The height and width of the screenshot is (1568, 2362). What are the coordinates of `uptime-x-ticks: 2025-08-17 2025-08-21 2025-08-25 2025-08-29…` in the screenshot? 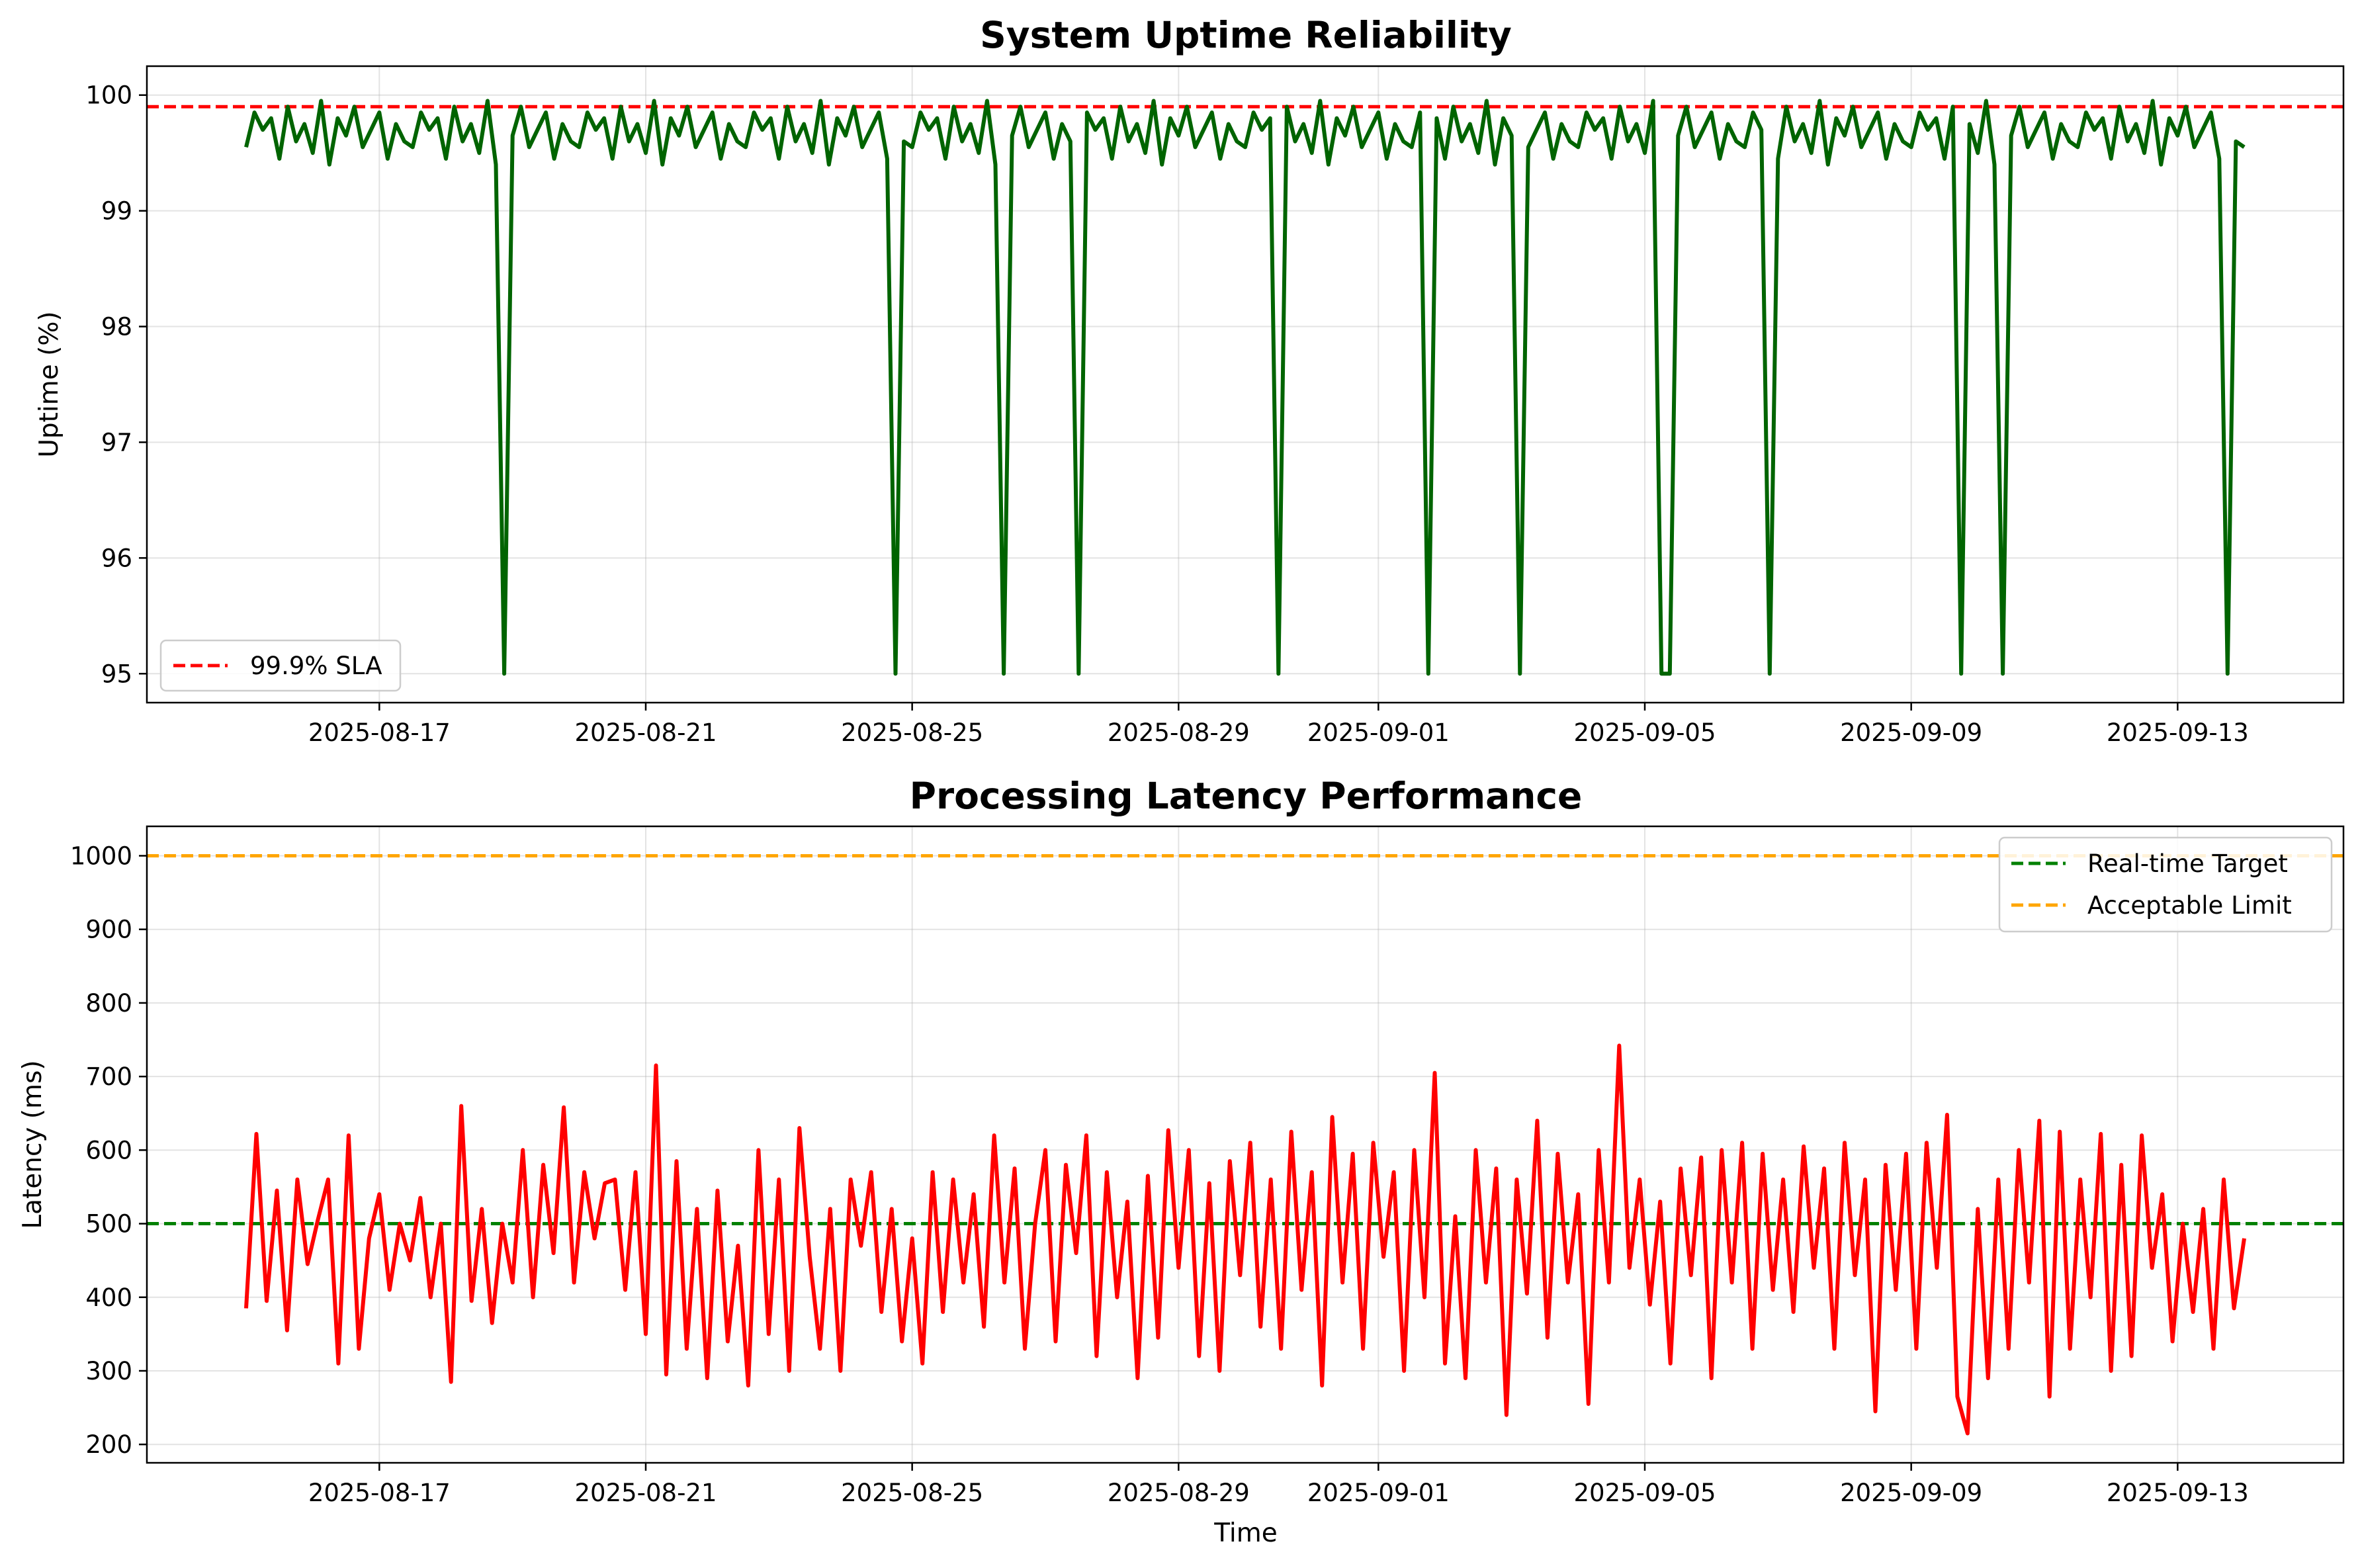 It's located at (1278, 725).